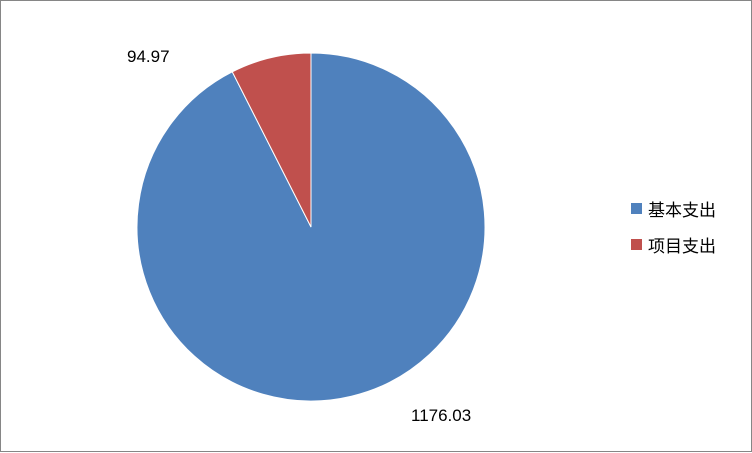 The height and width of the screenshot is (453, 752). I want to click on legend-label-project: 项目支出, so click(682, 246).